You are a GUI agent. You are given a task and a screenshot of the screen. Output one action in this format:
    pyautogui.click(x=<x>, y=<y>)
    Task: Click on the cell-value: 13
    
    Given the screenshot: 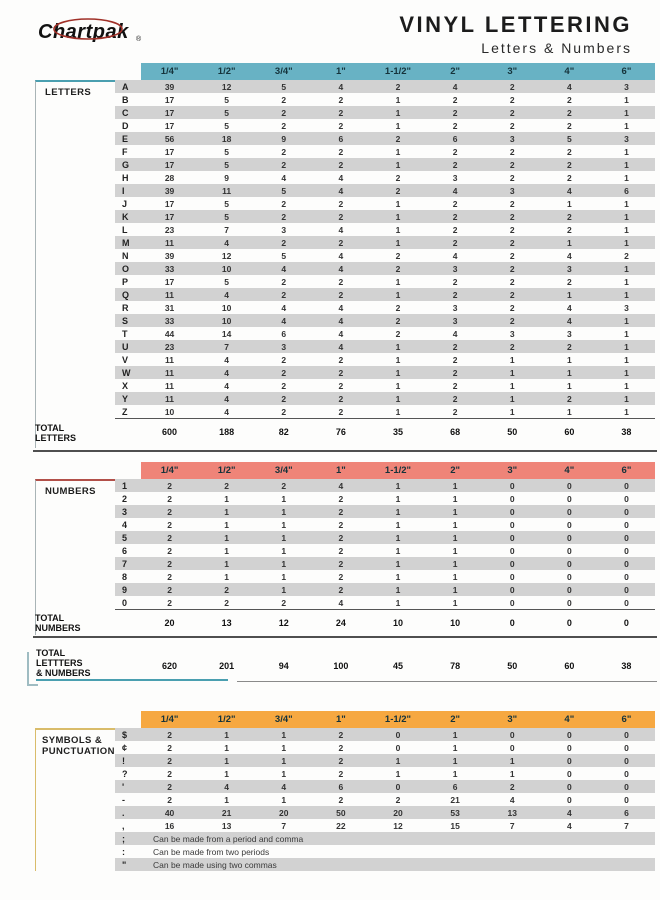 What is the action you would take?
    pyautogui.click(x=226, y=825)
    